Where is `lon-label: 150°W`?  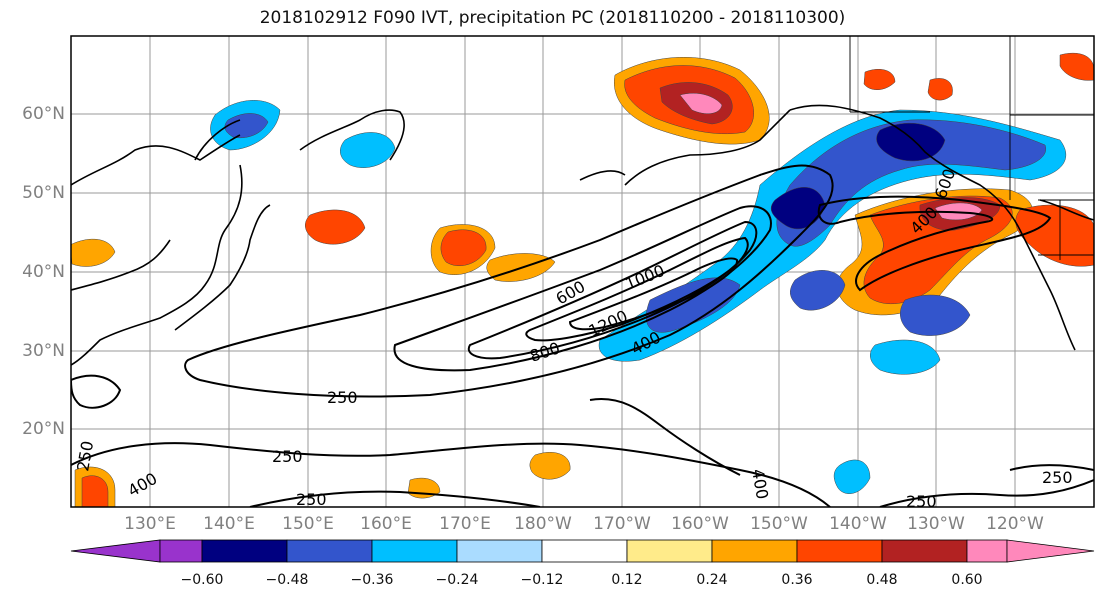 lon-label: 150°W is located at coordinates (779, 524).